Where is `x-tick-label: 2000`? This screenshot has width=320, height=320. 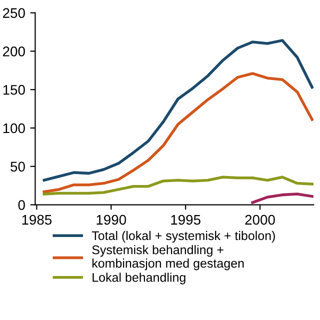
x-tick-label: 2000 is located at coordinates (260, 219).